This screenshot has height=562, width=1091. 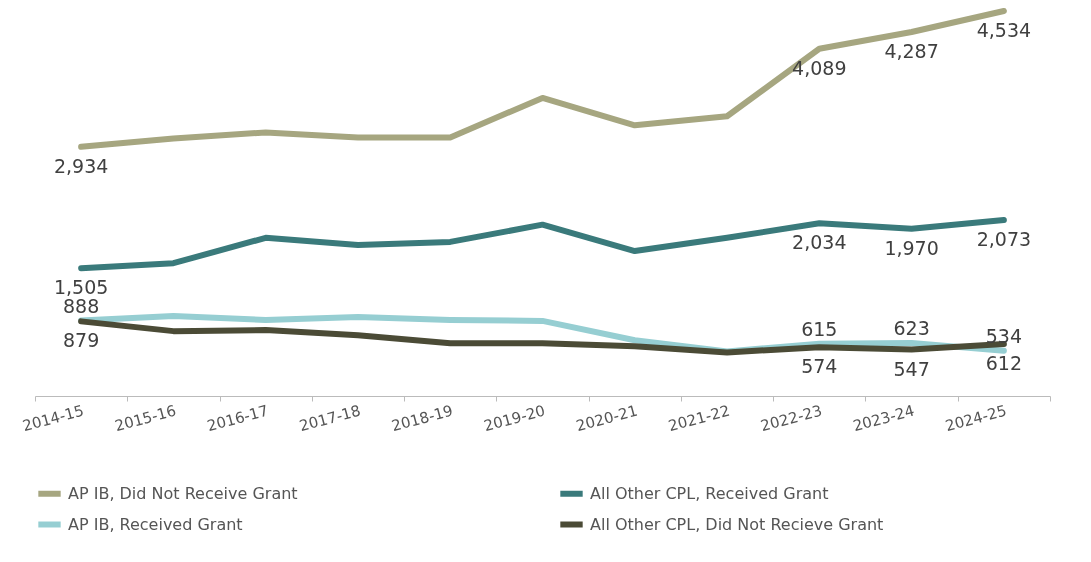 What do you see at coordinates (911, 50) in the screenshot?
I see `data-label: 4,287` at bounding box center [911, 50].